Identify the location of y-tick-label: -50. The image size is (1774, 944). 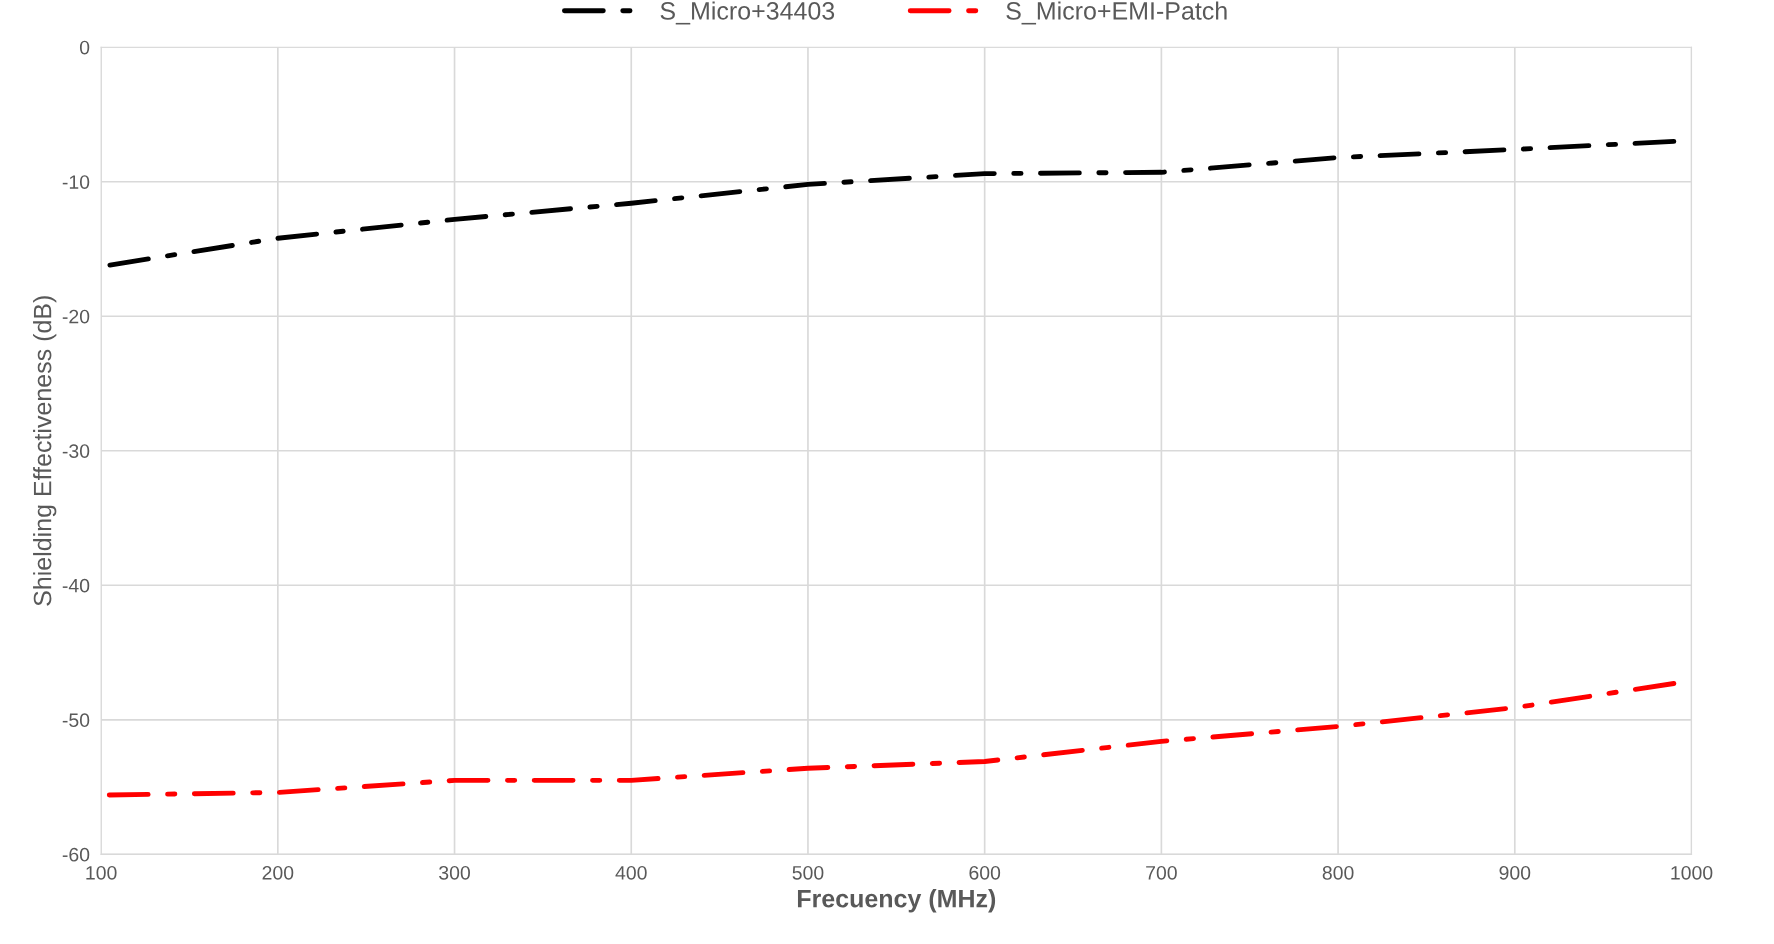
(76, 720).